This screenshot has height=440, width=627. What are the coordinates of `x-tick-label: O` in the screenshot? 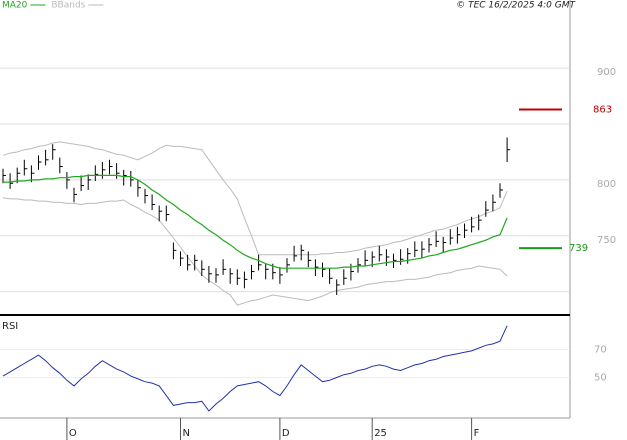 It's located at (73, 433).